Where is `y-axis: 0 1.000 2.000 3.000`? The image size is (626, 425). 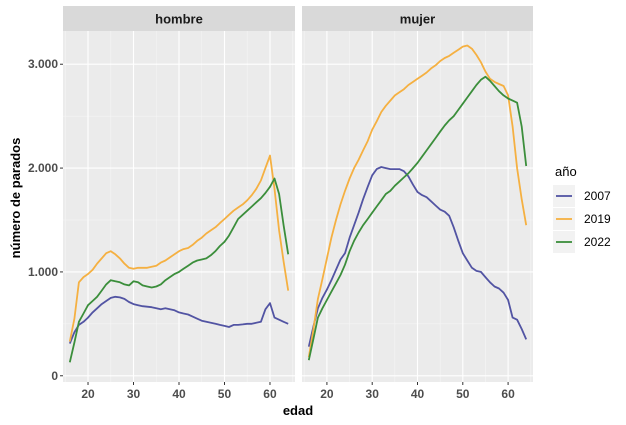
y-axis: 0 1.000 2.000 3.000 is located at coordinates (45, 220).